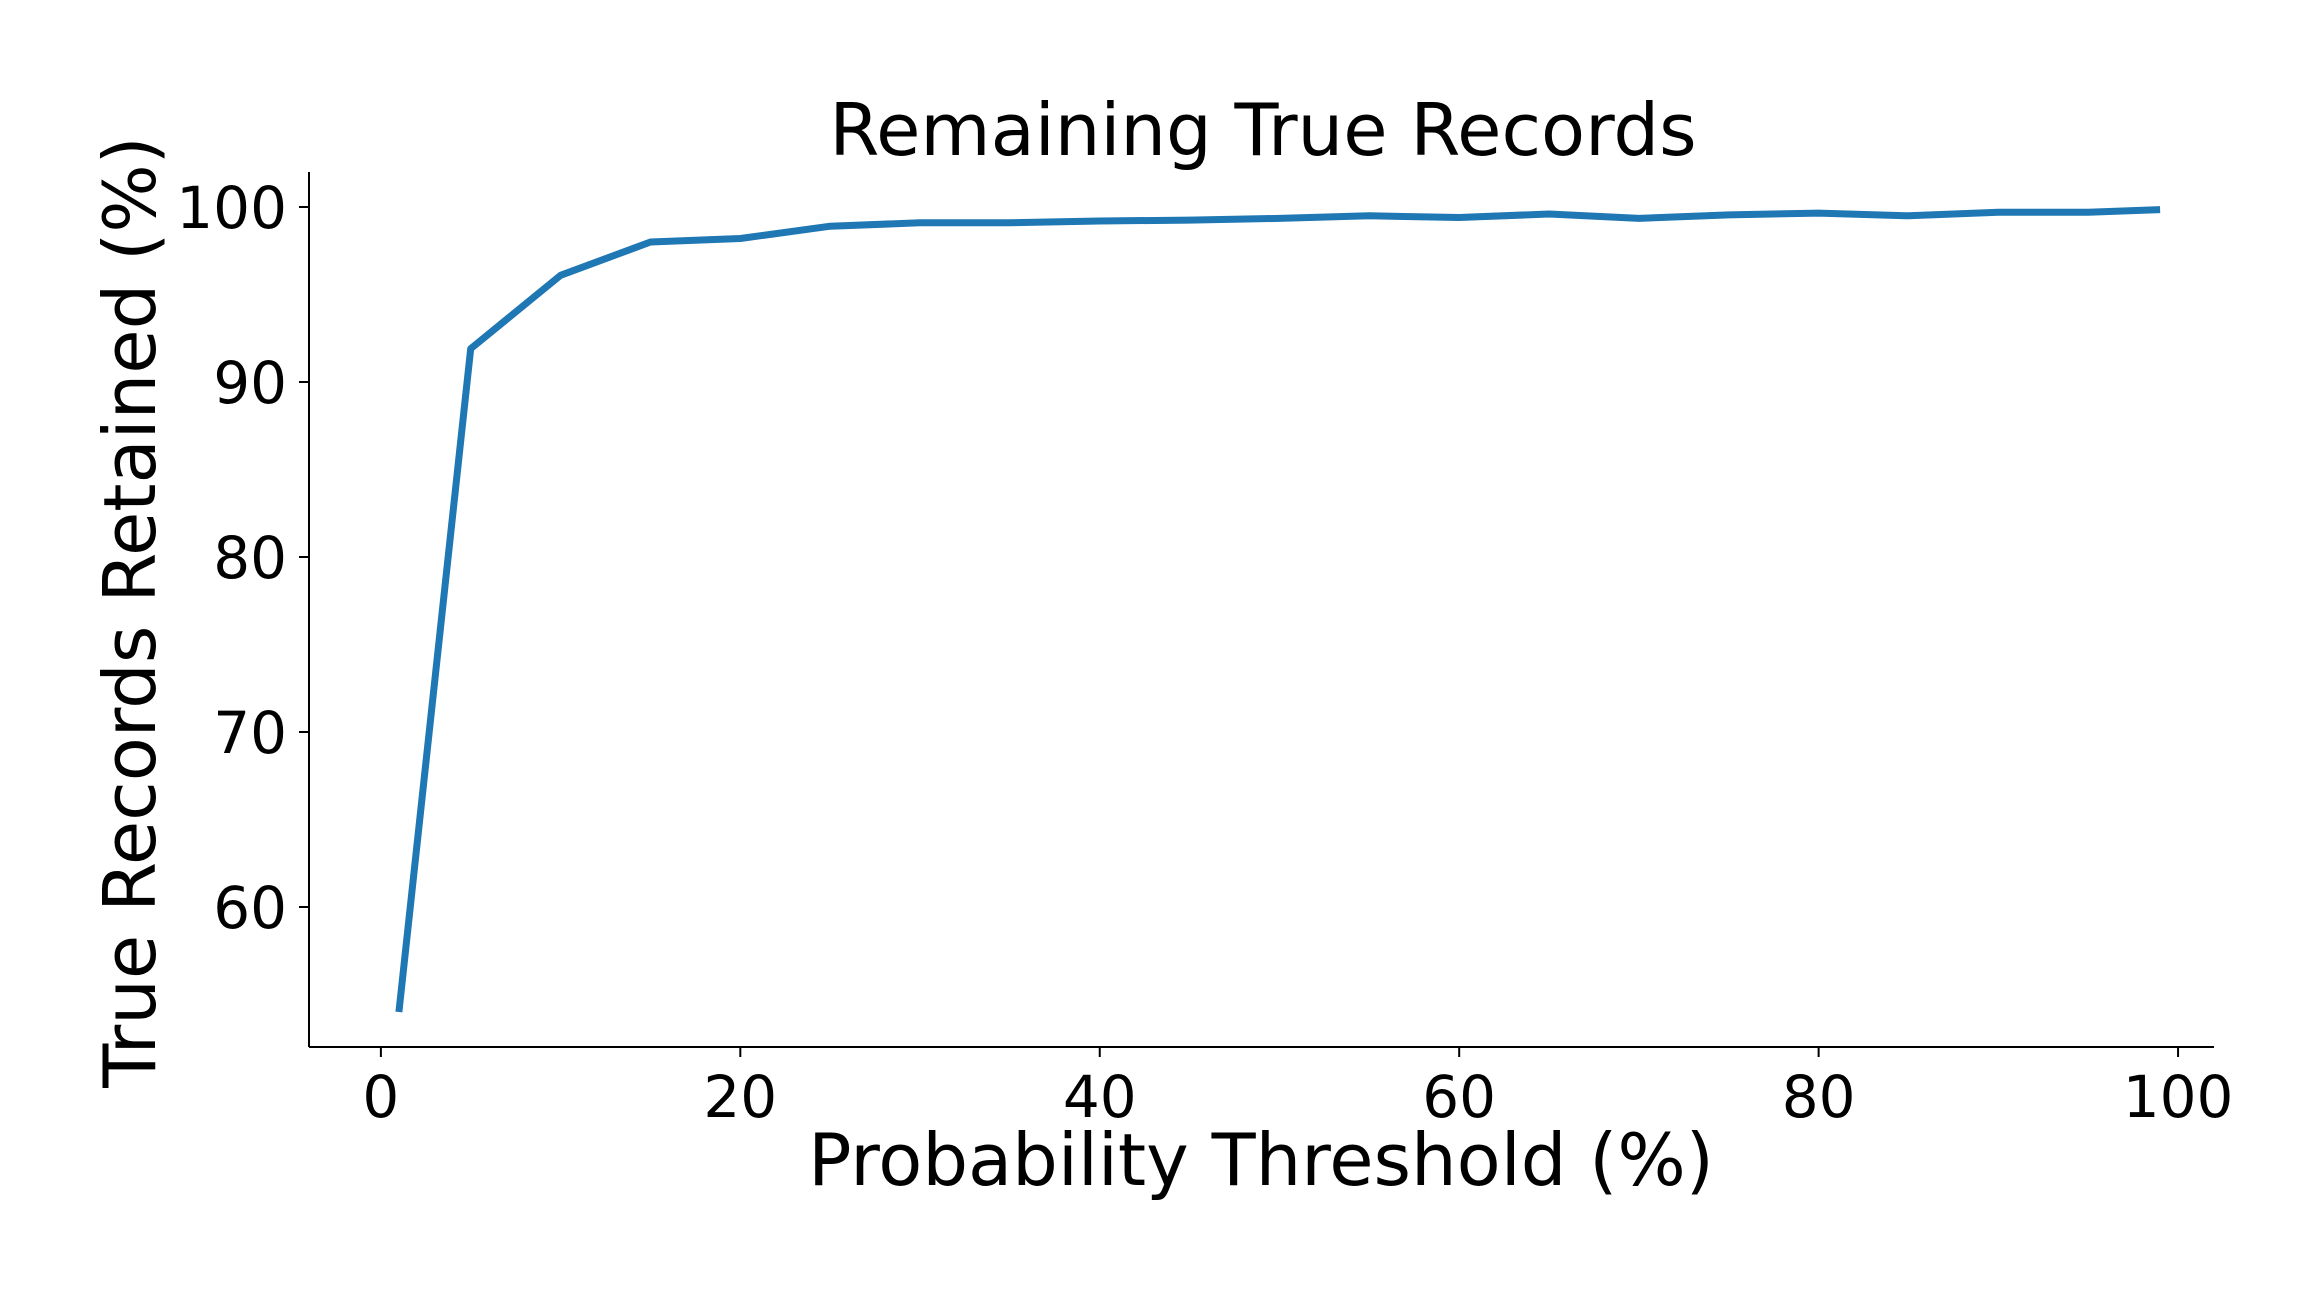 This screenshot has height=1296, width=2304. What do you see at coordinates (2178, 1097) in the screenshot?
I see `x-tick-label: 100` at bounding box center [2178, 1097].